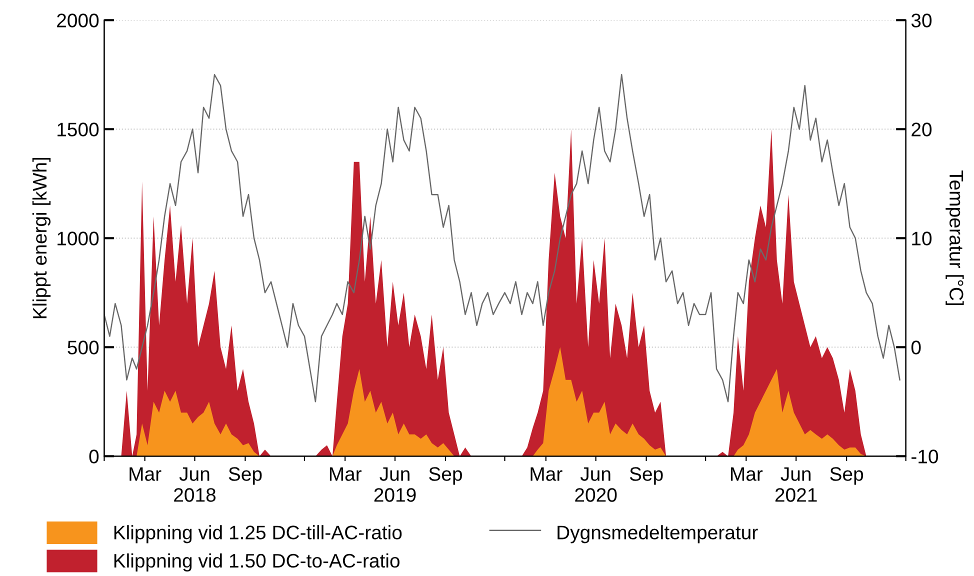 This screenshot has width=974, height=576. What do you see at coordinates (658, 534) in the screenshot?
I see `legend-label: Dygnsmedeltemperatur` at bounding box center [658, 534].